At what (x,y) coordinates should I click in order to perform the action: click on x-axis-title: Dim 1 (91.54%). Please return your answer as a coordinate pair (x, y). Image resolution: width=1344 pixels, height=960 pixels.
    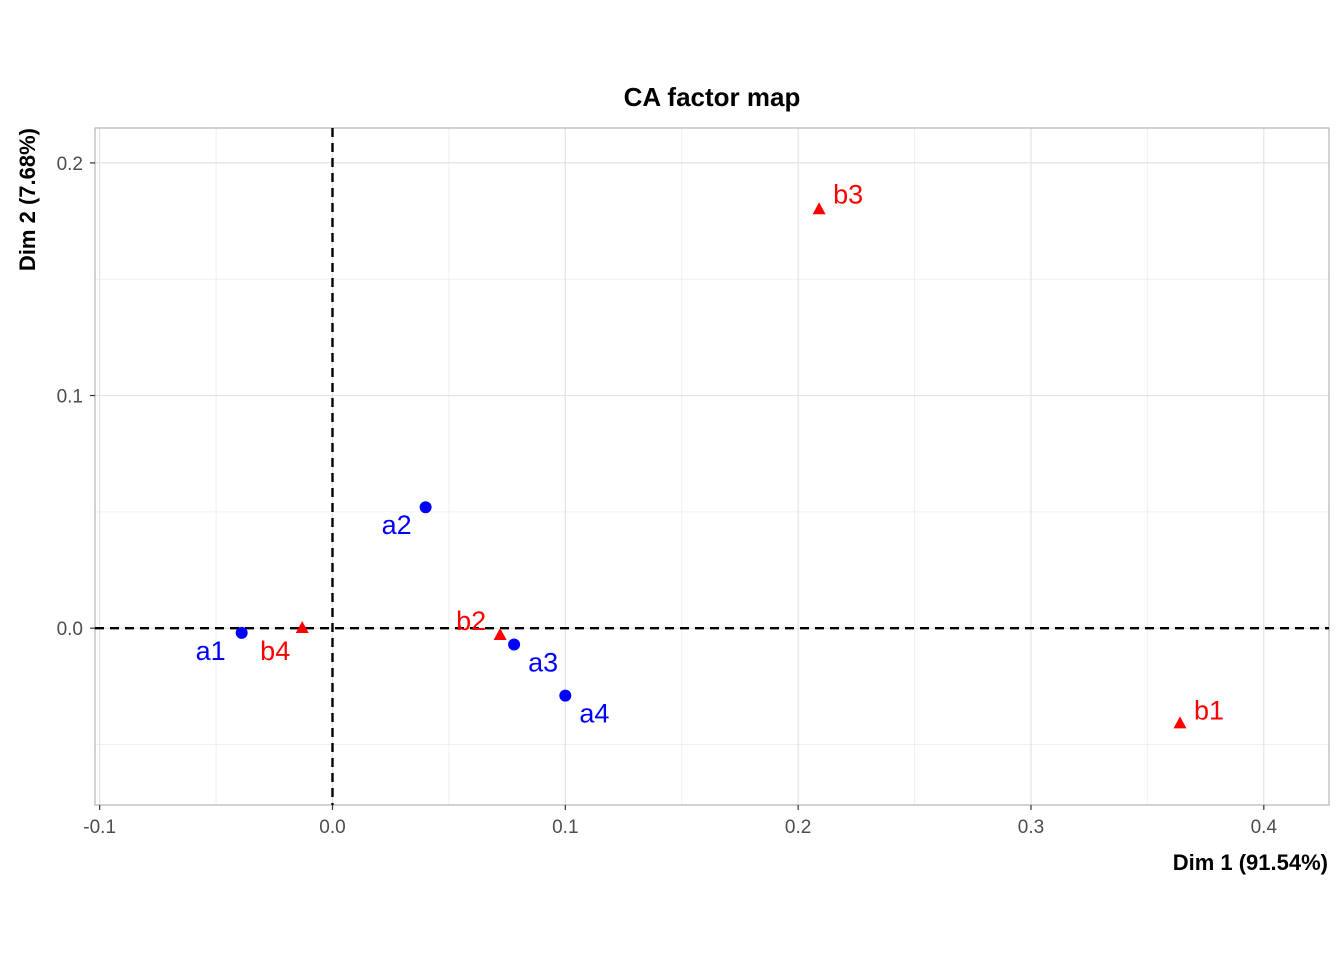
    Looking at the image, I should click on (1250, 862).